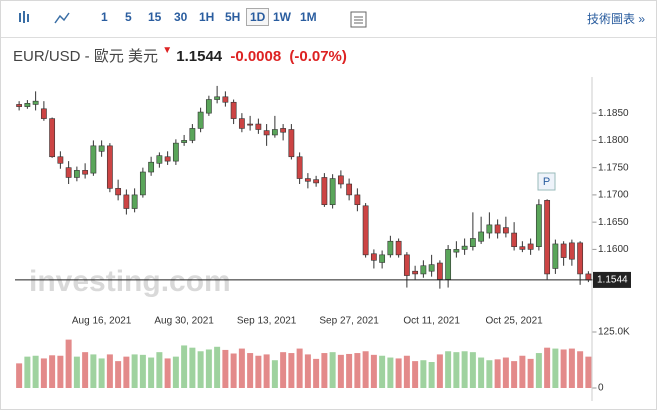 The image size is (657, 410). What do you see at coordinates (41, 19) in the screenshot?
I see `chart-type-icons` at bounding box center [41, 19].